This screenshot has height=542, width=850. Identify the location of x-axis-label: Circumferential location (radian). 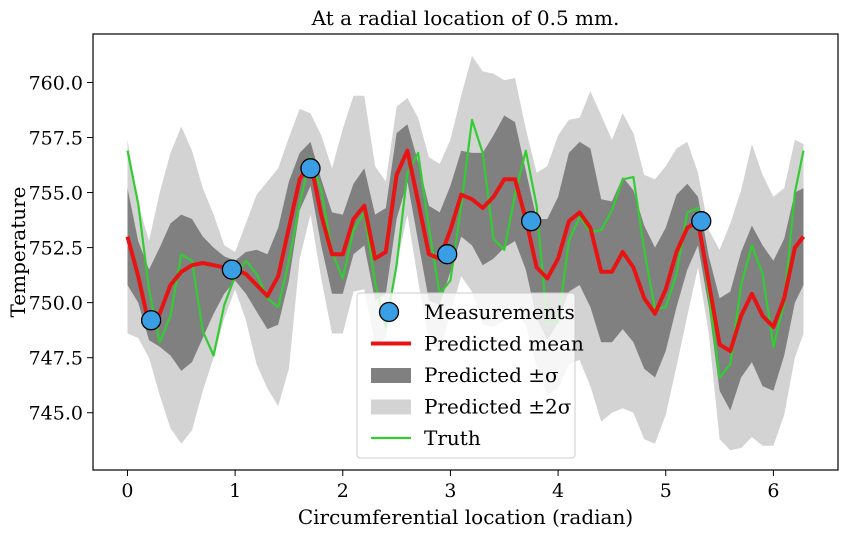
(465, 517).